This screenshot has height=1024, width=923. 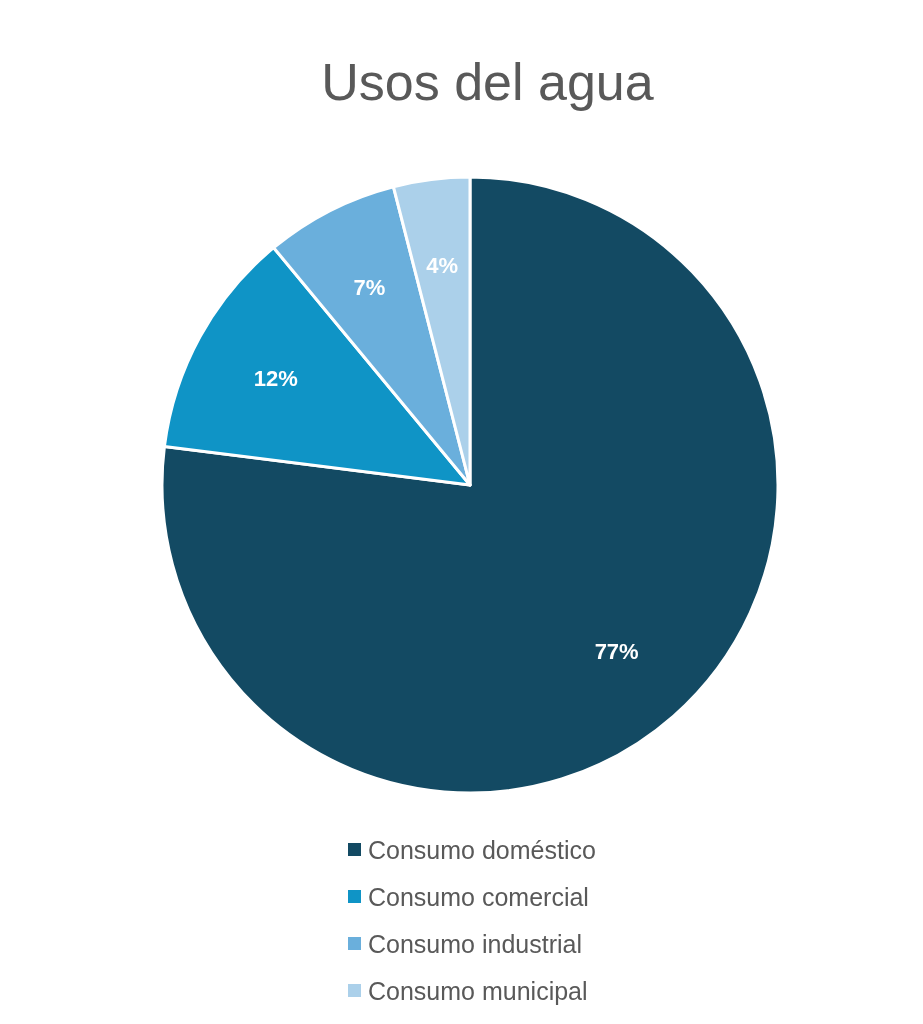 I want to click on data-label: 7%, so click(x=369, y=287).